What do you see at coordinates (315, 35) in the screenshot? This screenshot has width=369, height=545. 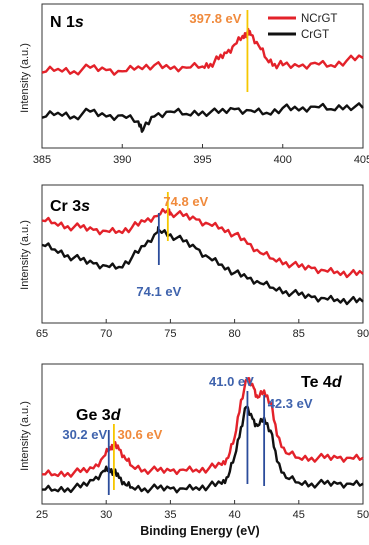 I see `legend-label-crgt: CrGT` at bounding box center [315, 35].